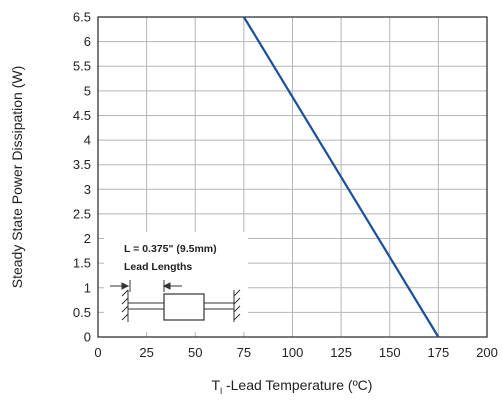 The height and width of the screenshot is (402, 502). I want to click on x-tick-label: 25, so click(146, 352).